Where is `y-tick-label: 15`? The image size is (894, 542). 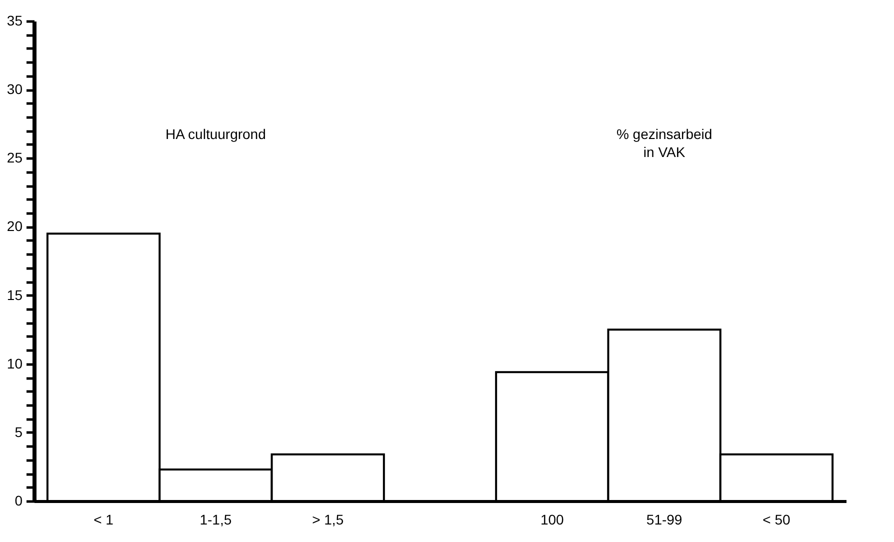
y-tick-label: 15 is located at coordinates (14, 294).